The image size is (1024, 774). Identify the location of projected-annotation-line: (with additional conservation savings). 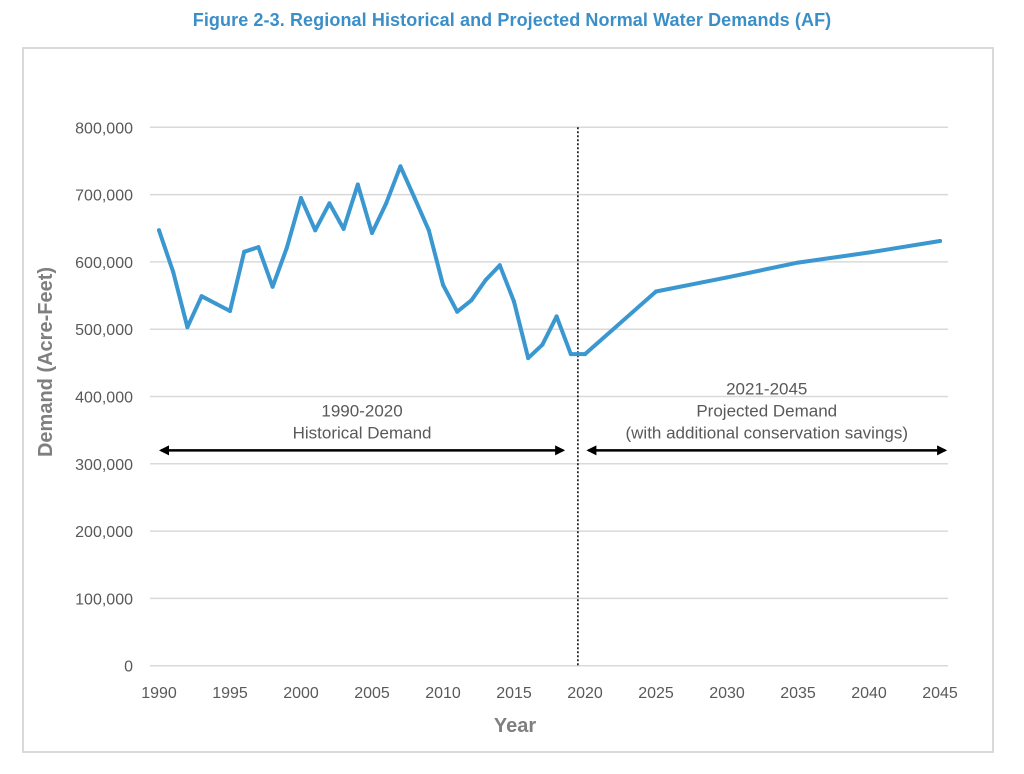
(766, 432).